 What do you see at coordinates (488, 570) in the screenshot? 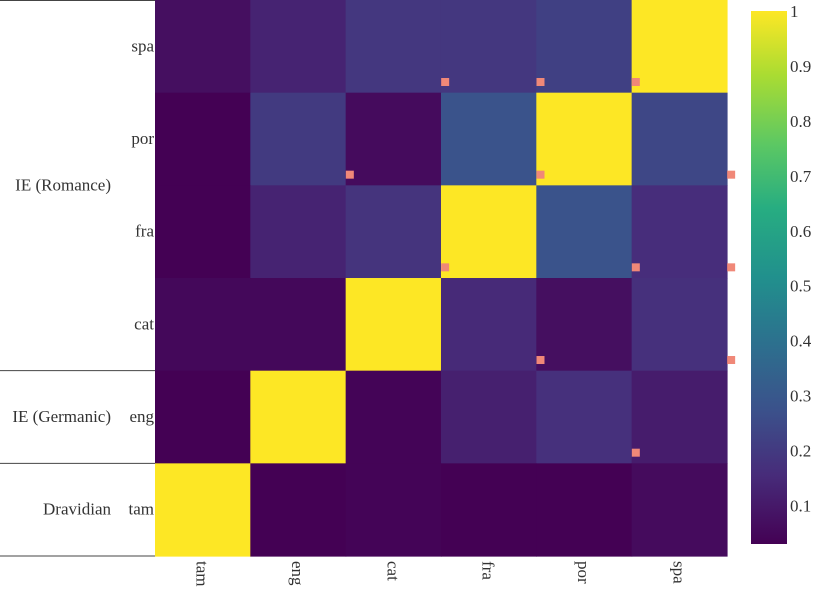
I see `column-label-fra: fra` at bounding box center [488, 570].